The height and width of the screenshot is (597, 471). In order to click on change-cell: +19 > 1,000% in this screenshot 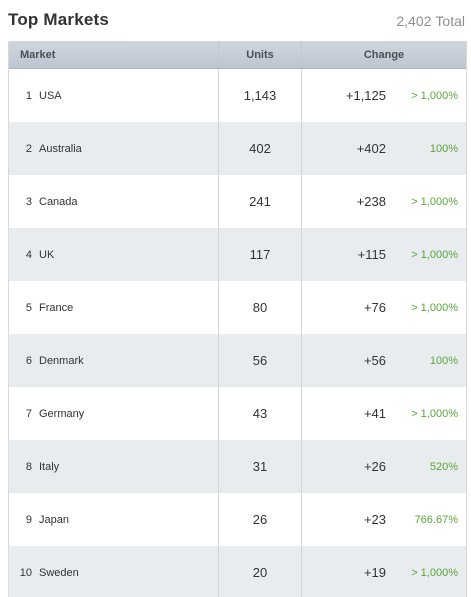, I will do `click(384, 571)`.